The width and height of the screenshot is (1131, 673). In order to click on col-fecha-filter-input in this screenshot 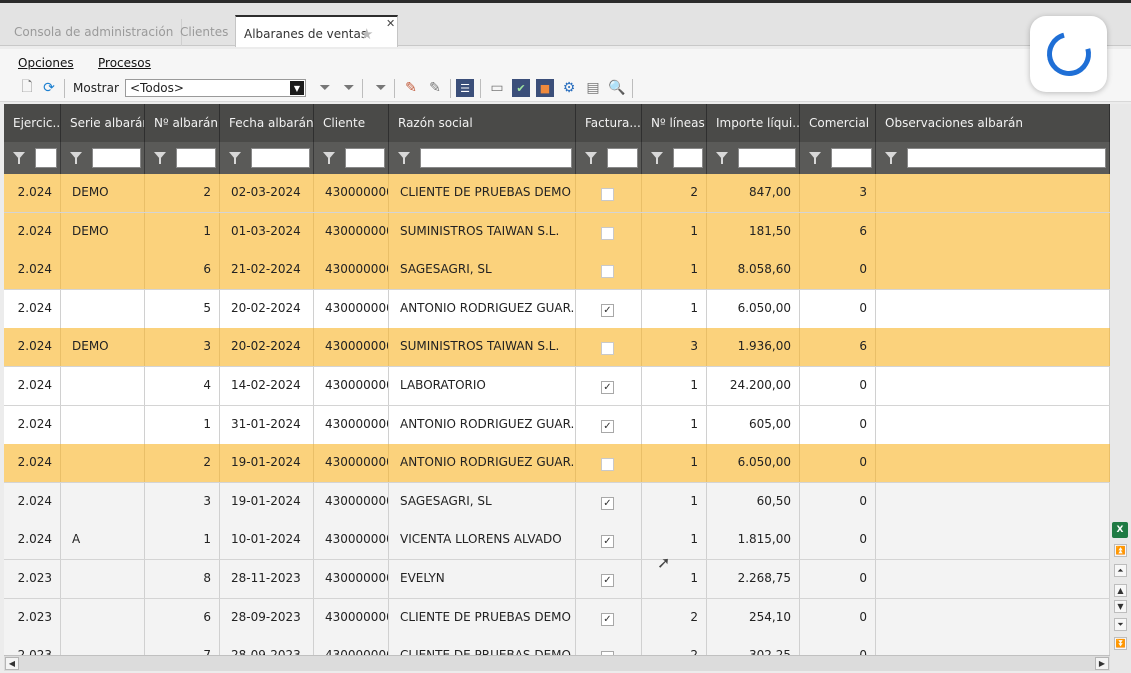, I will do `click(280, 158)`.